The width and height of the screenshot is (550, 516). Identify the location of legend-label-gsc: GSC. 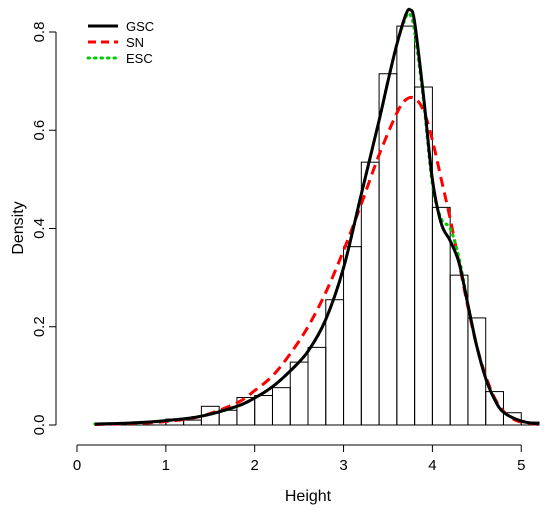
(140, 26).